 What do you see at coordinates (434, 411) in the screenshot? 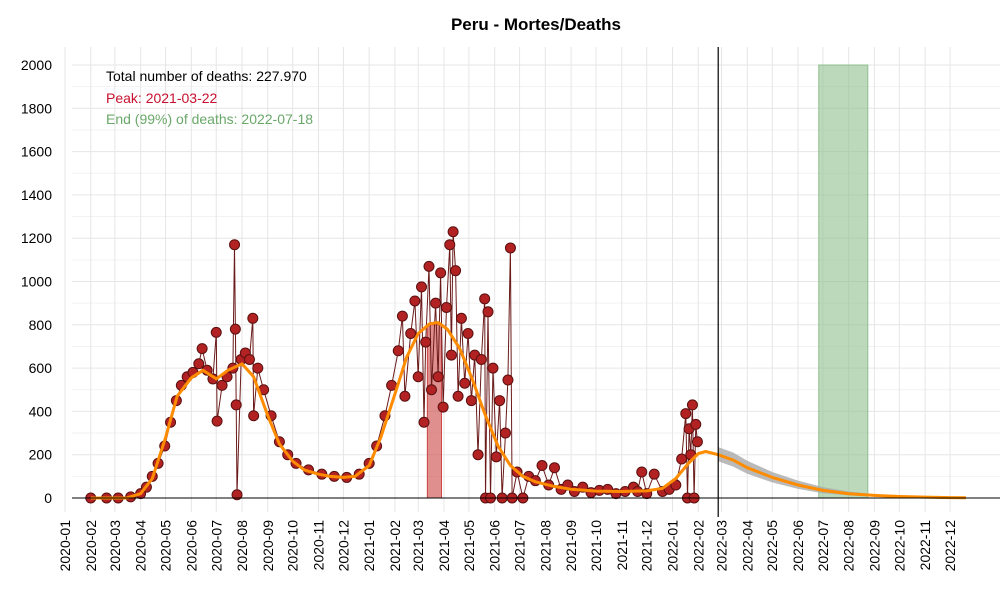
I see `peak-band` at bounding box center [434, 411].